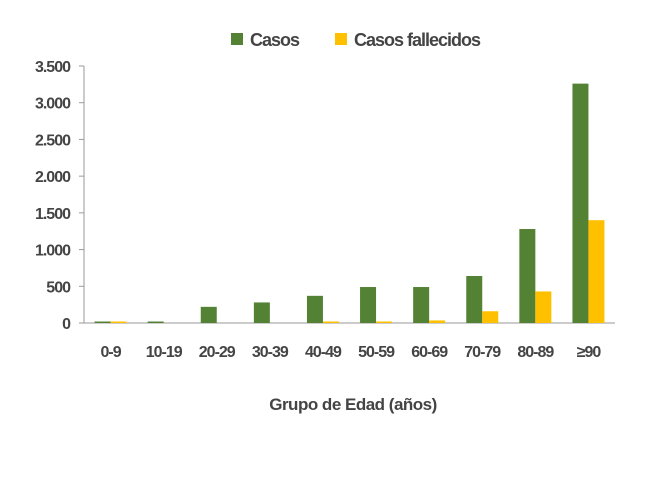 The width and height of the screenshot is (650, 487). What do you see at coordinates (429, 352) in the screenshot?
I see `x-tick-label: 60-69` at bounding box center [429, 352].